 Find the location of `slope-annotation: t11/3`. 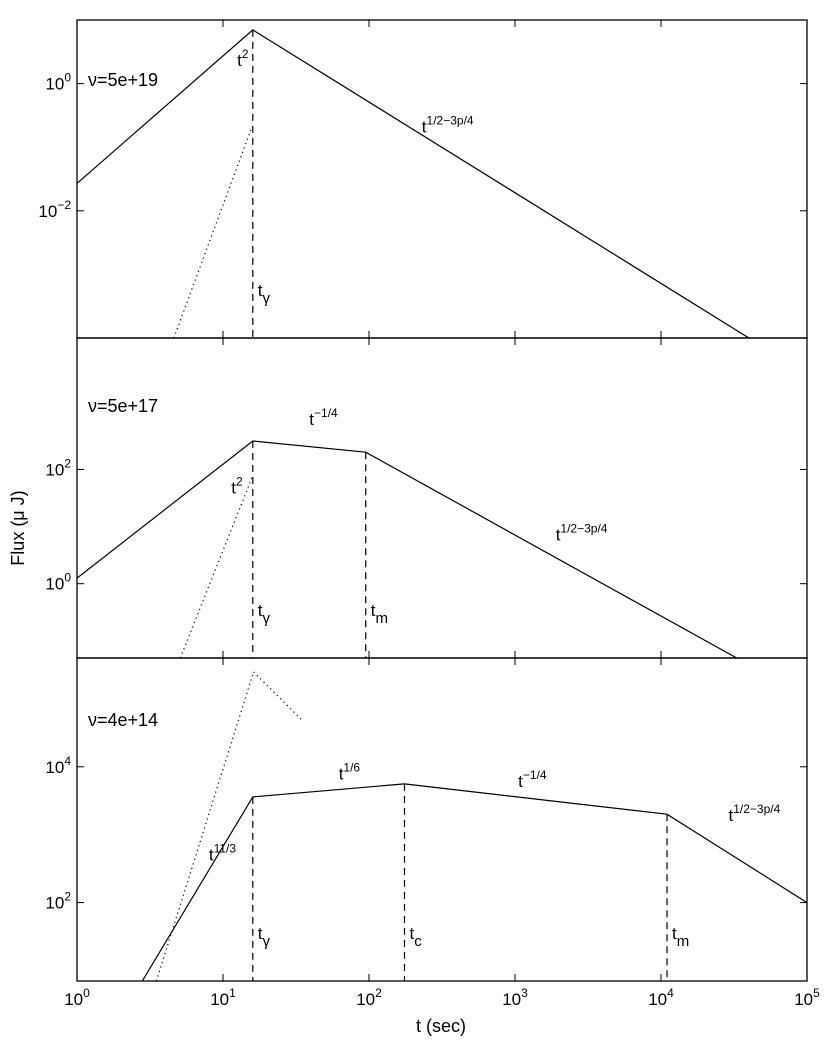

slope-annotation: t11/3 is located at coordinates (223, 852).